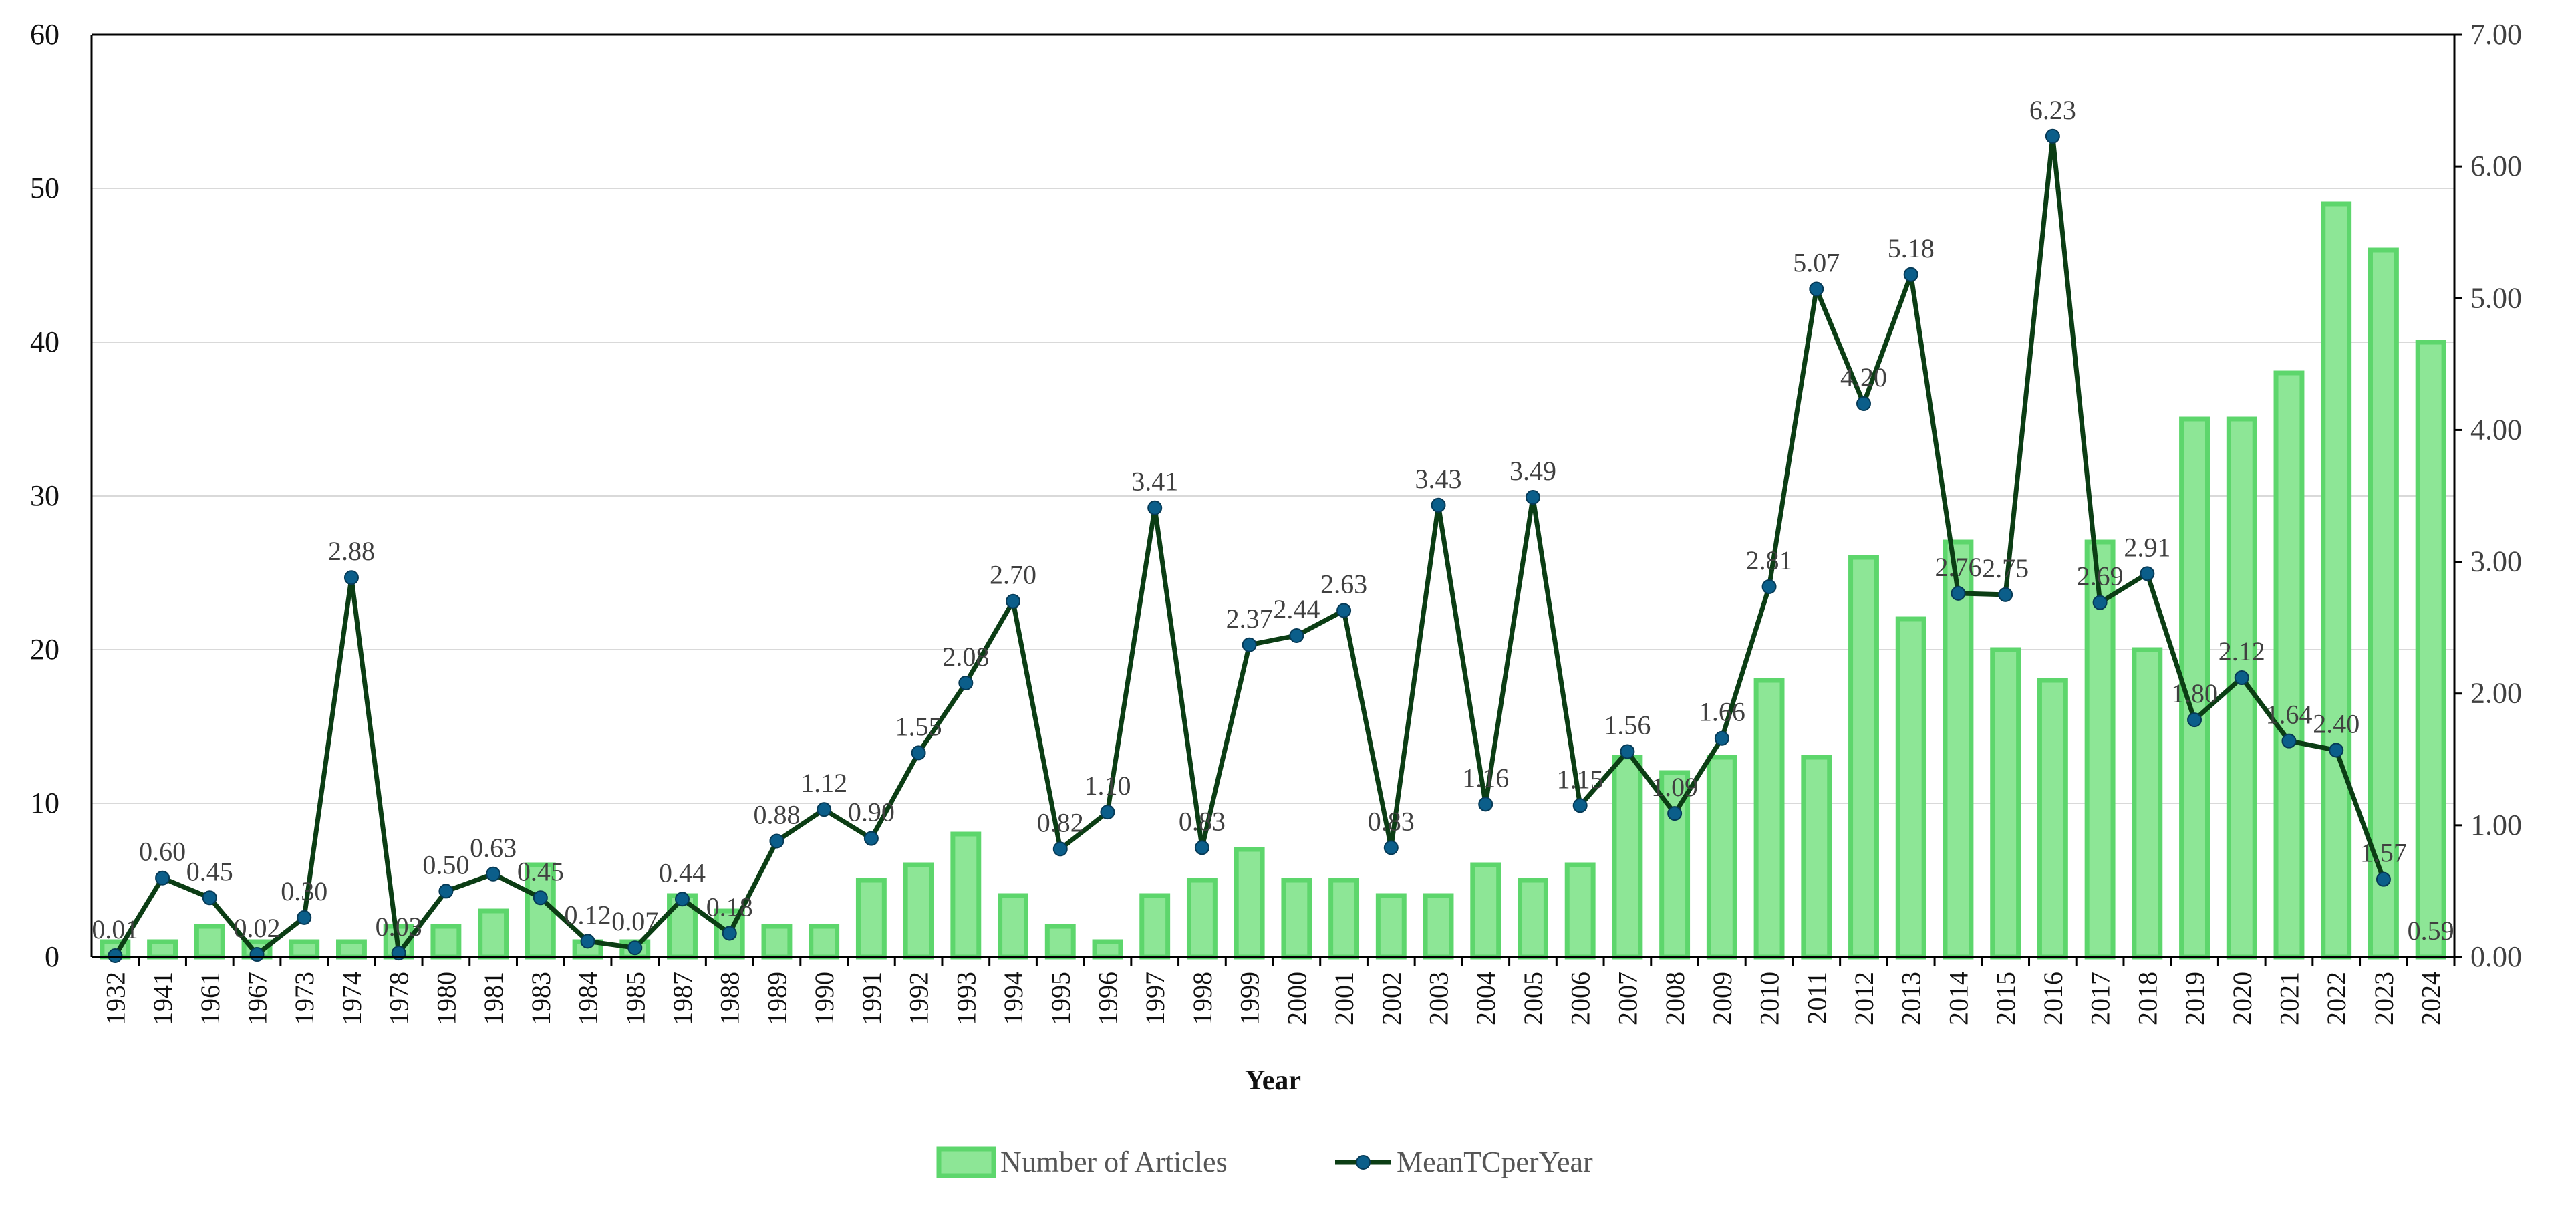 The height and width of the screenshot is (1213, 2576). What do you see at coordinates (540, 871) in the screenshot?
I see `data-label: 0.45` at bounding box center [540, 871].